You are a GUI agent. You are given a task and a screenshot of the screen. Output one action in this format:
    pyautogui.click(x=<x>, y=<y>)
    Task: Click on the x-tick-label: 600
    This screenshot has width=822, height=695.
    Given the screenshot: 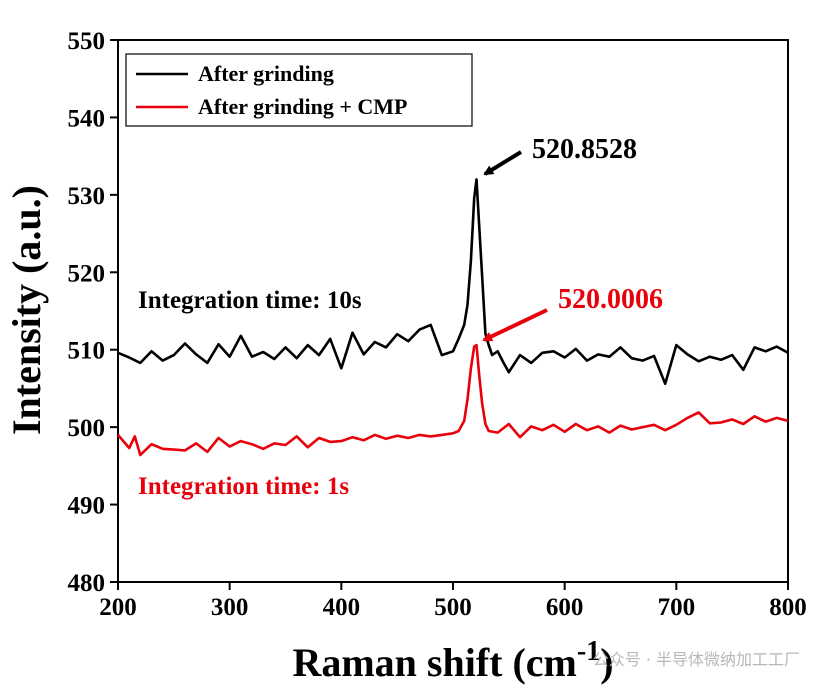 What is the action you would take?
    pyautogui.click(x=565, y=607)
    